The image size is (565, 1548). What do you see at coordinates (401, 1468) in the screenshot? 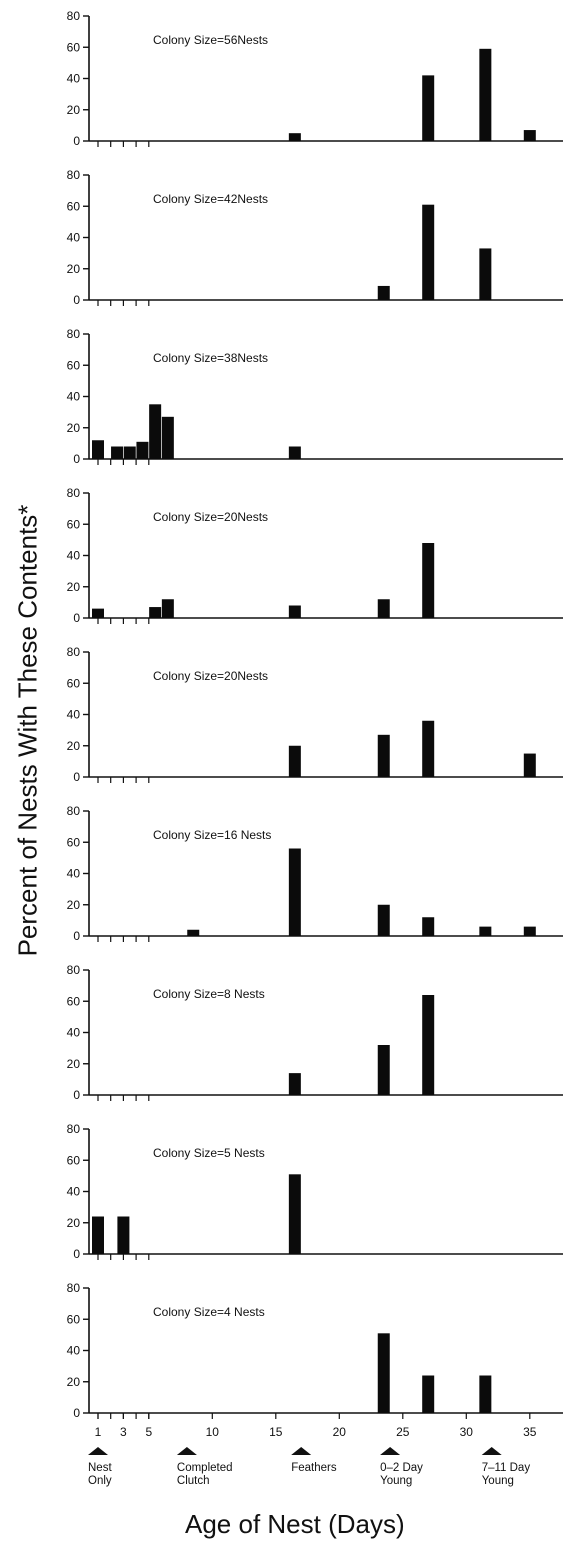
I see `marker-label: 0–2 Day` at bounding box center [401, 1468].